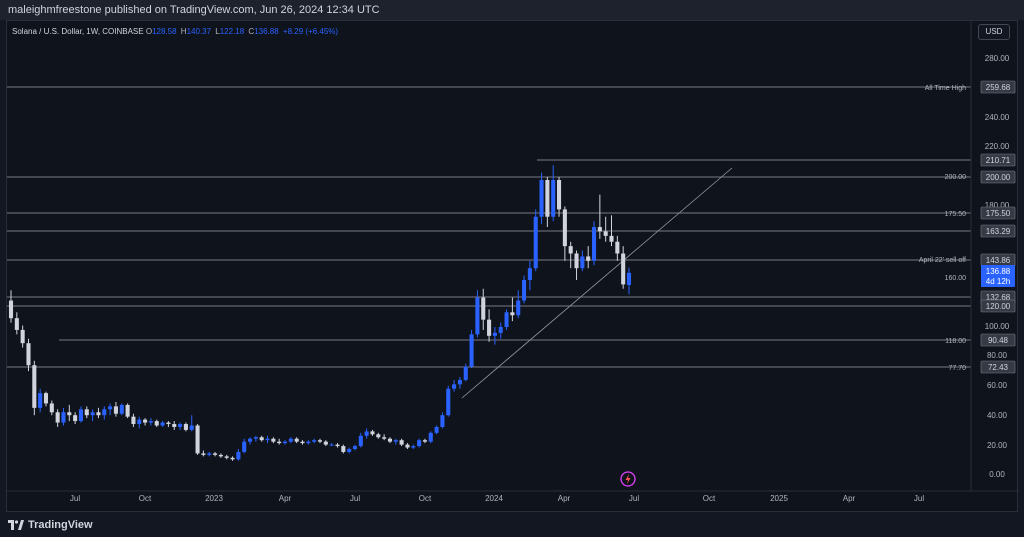 Image resolution: width=1024 pixels, height=537 pixels. I want to click on level-badge-text-6: 132.68, so click(998, 297).